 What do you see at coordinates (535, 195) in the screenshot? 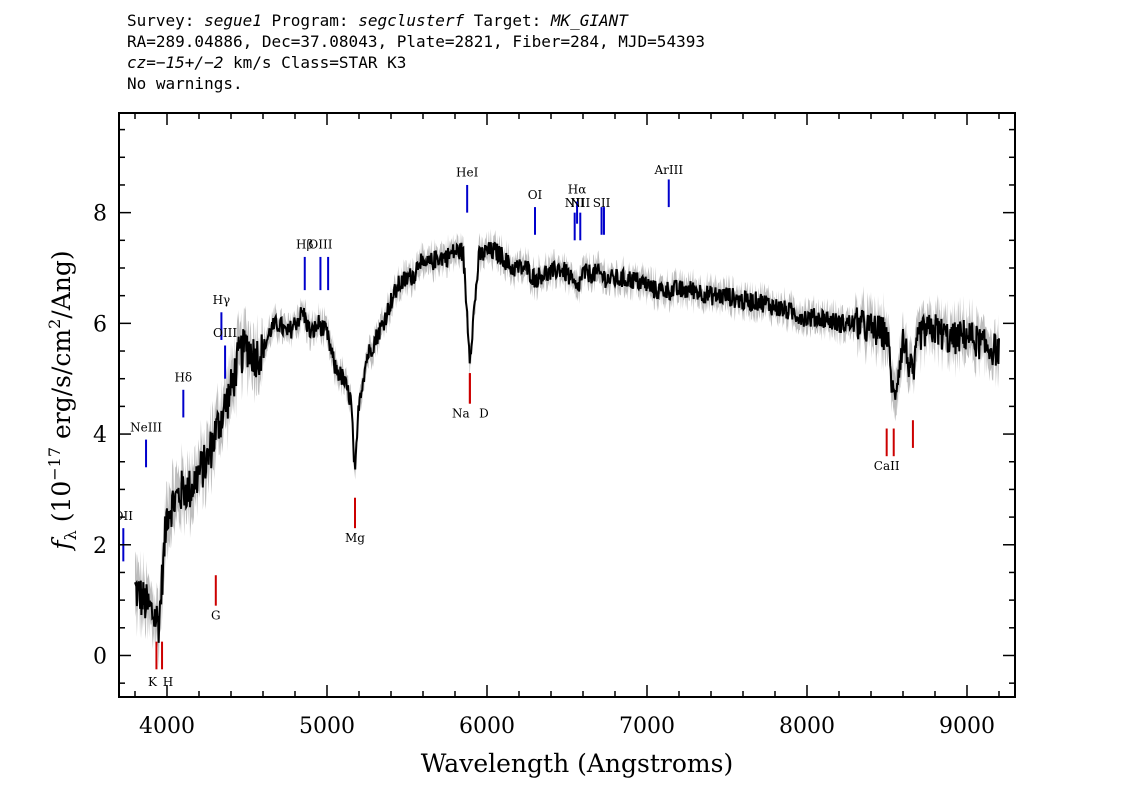
I see `emission-line-label: OI` at bounding box center [535, 195].